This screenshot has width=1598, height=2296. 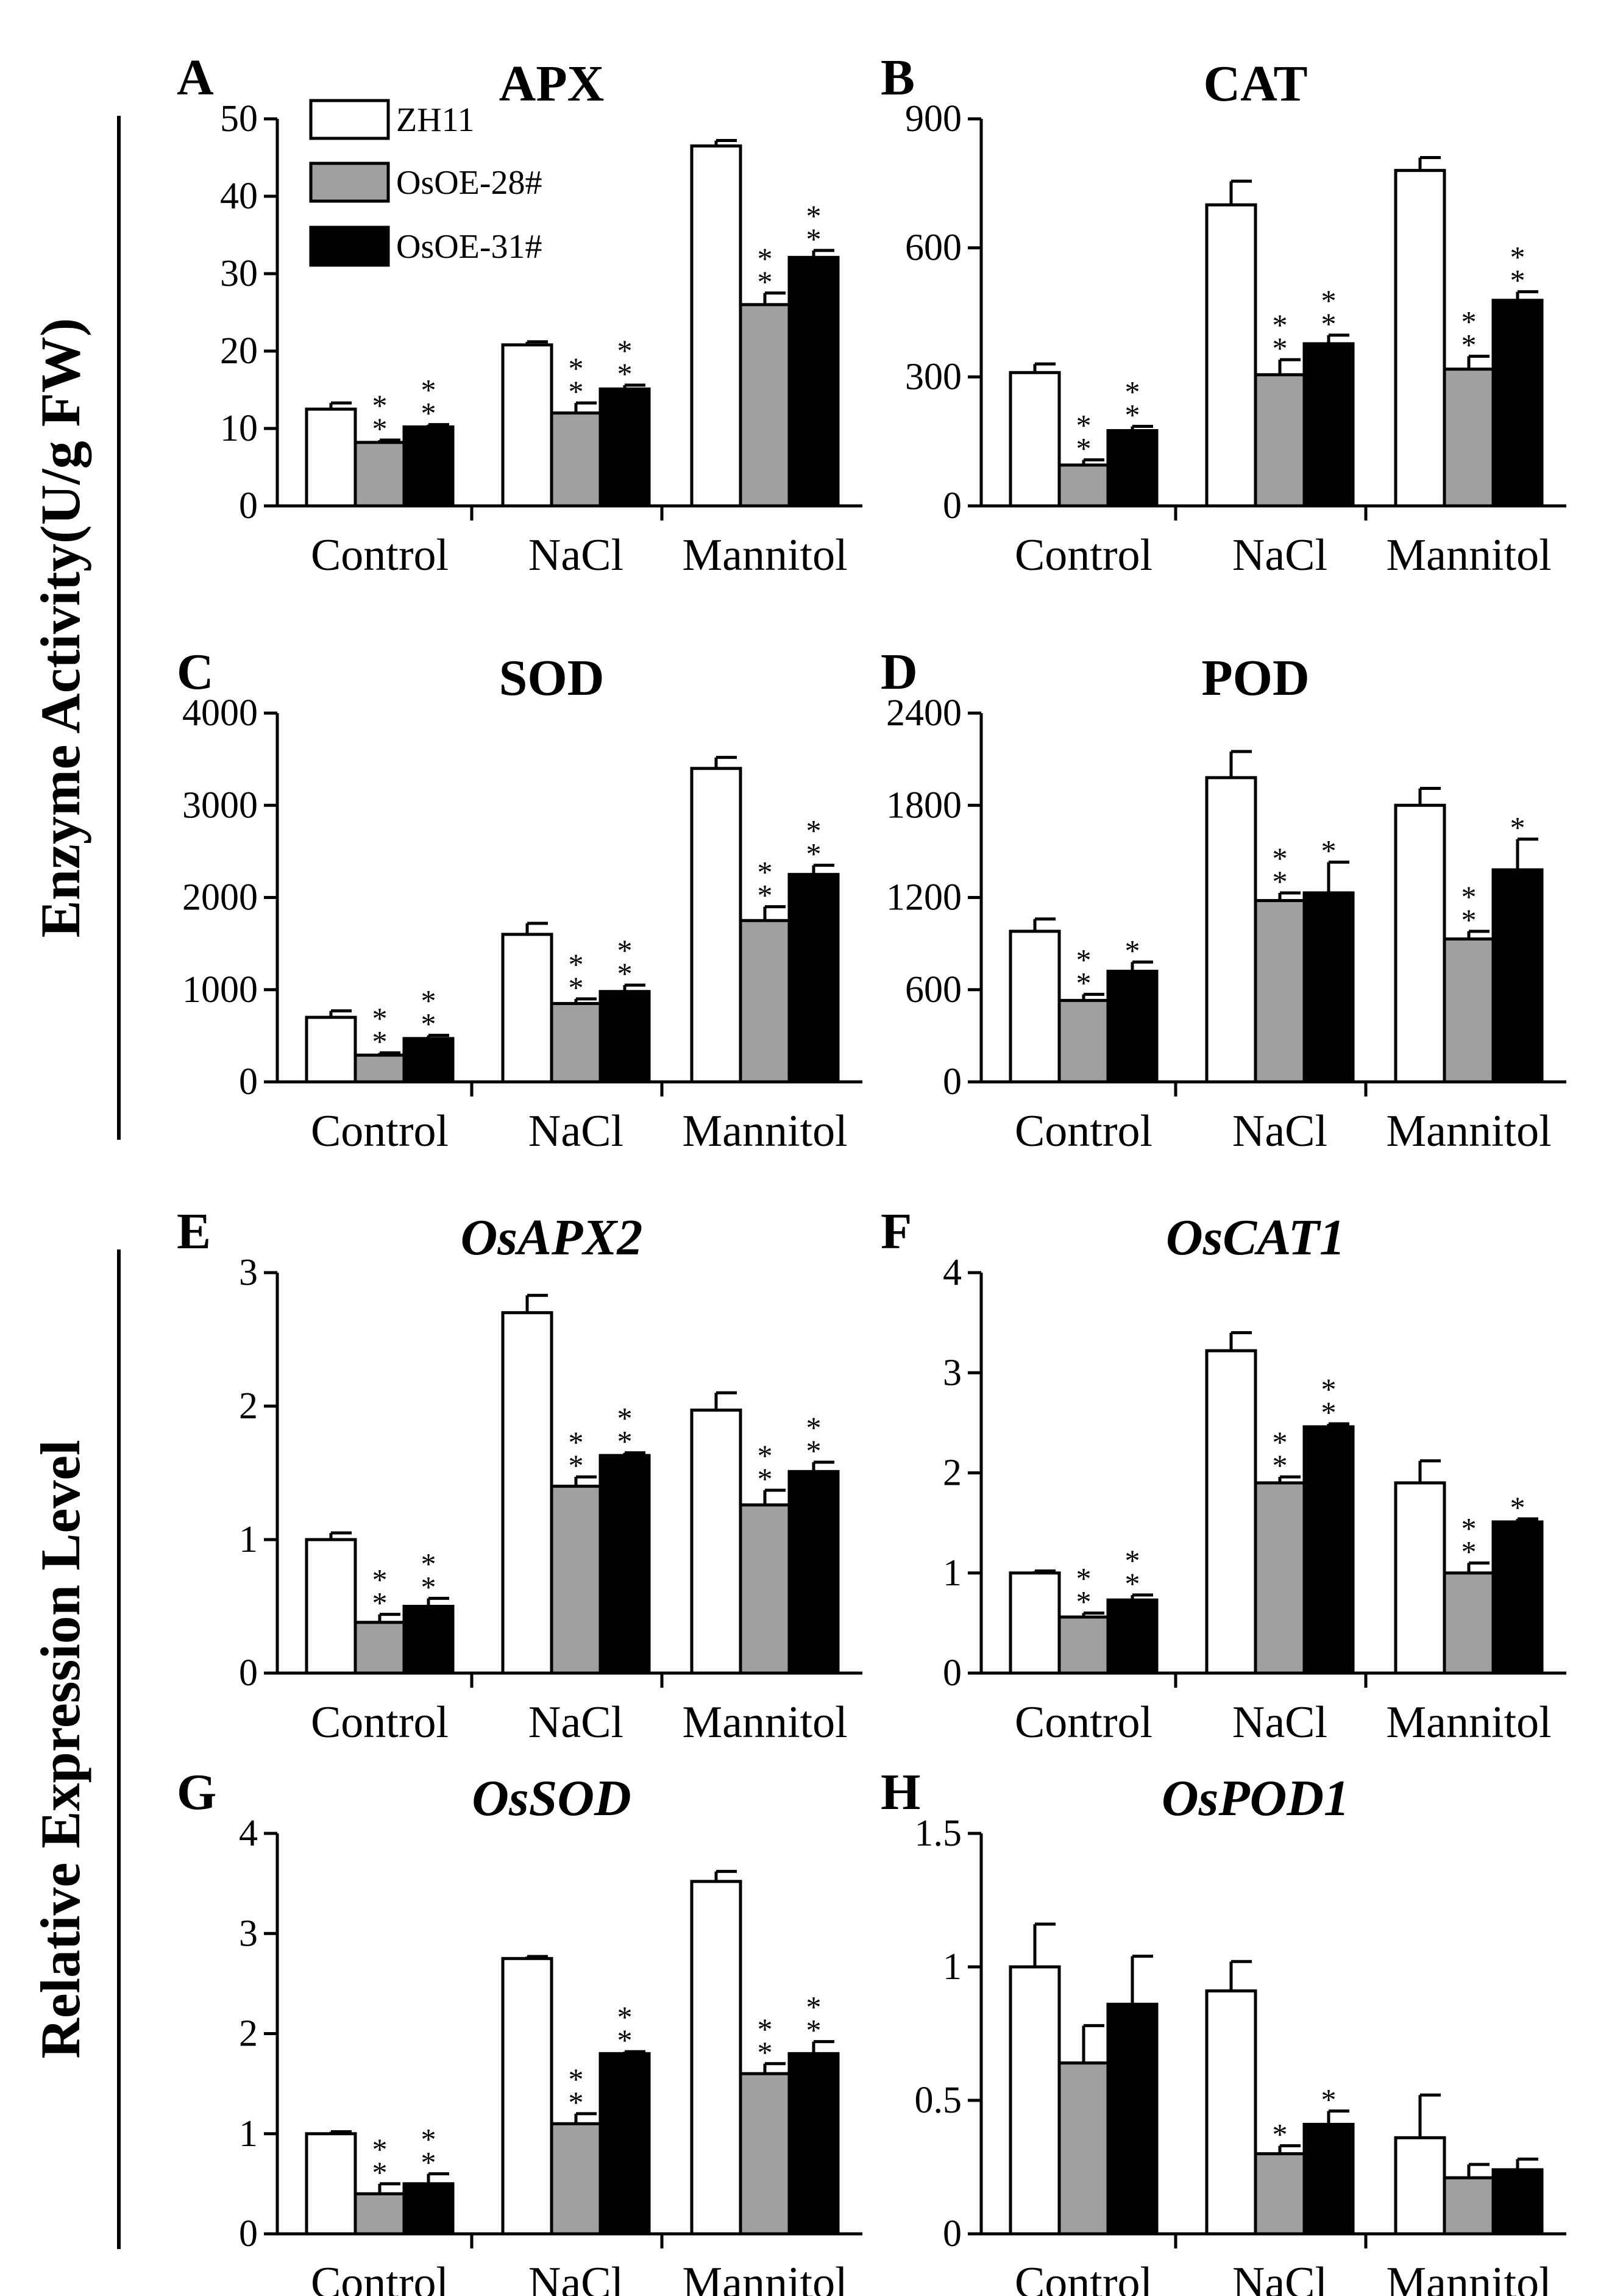 I want to click on y-tick-label: 4000, so click(x=220, y=713).